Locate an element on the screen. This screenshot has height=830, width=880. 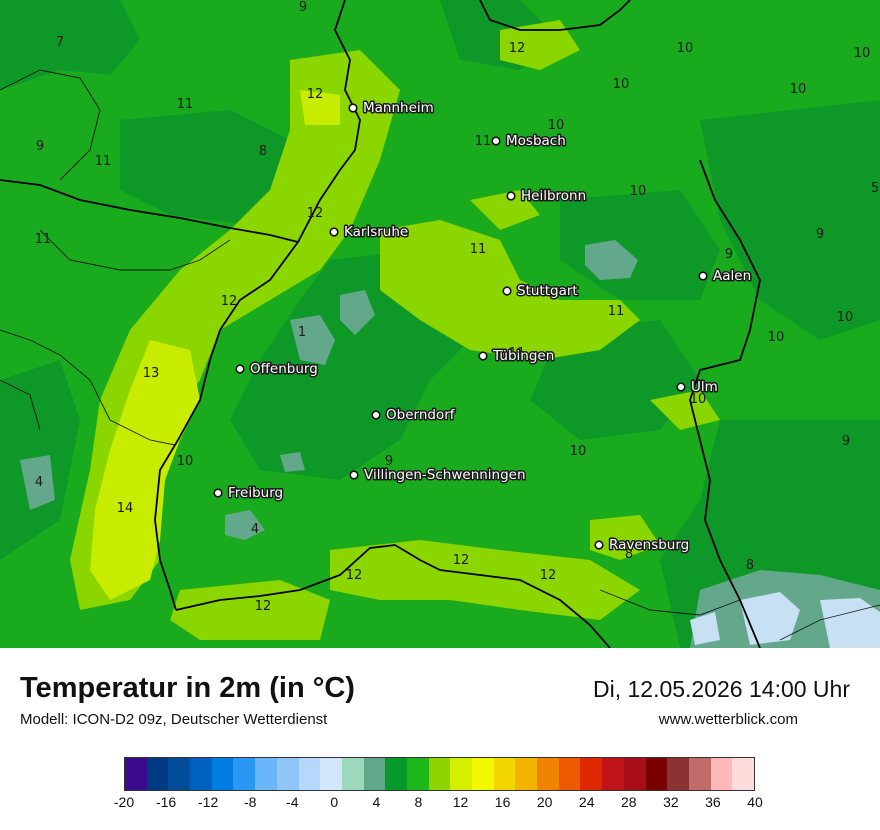
city-label: Villingen-Schwenningen is located at coordinates (445, 475).